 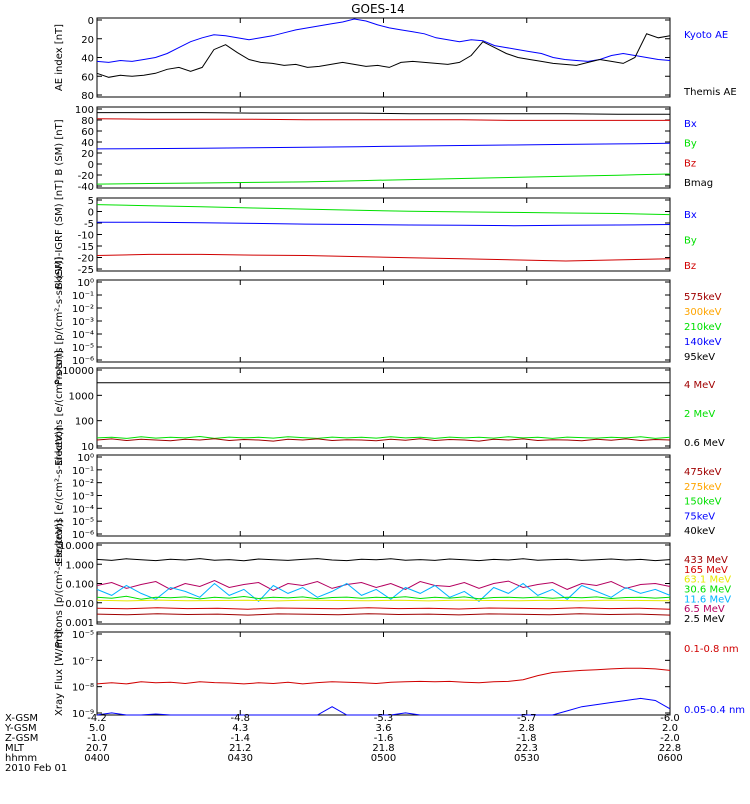 I want to click on legend-item: Bx, so click(x=690, y=124).